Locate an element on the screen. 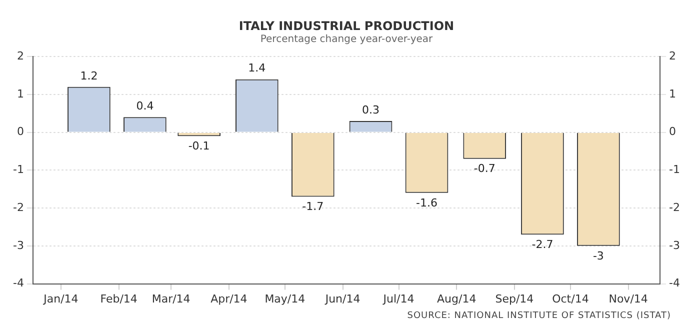  chart-subtitle: Percentage change year-over-year is located at coordinates (346, 40).